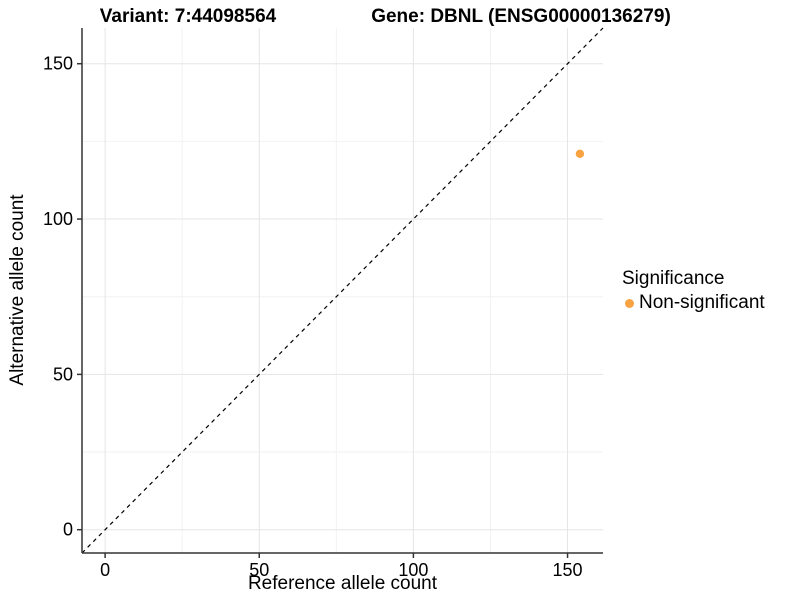  Describe the element at coordinates (63, 374) in the screenshot. I see `y-tick-label: 50` at that location.